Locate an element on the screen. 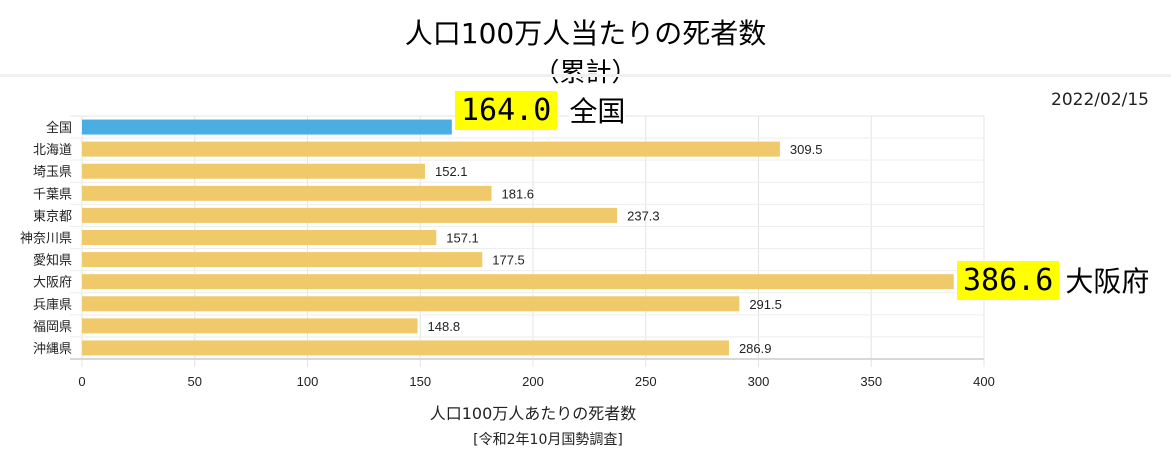 Image resolution: width=1171 pixels, height=449 pixels. data-label: 237.3 is located at coordinates (643, 215).